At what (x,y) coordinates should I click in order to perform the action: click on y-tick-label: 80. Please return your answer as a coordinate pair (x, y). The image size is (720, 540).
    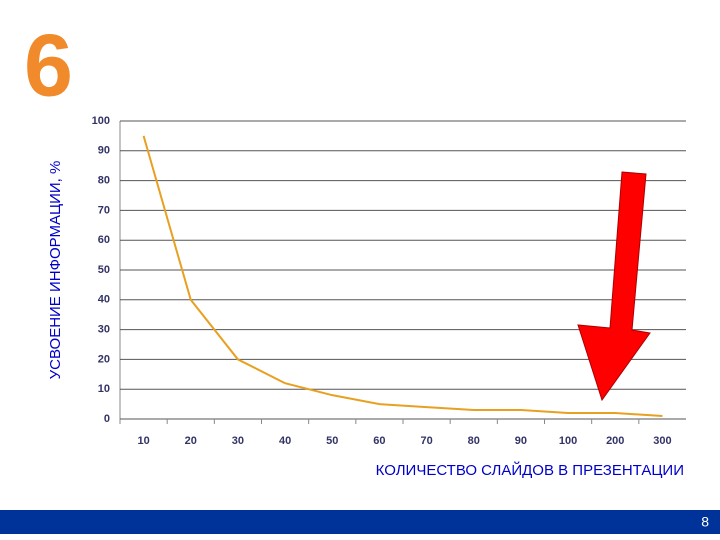
    Looking at the image, I should click on (104, 181).